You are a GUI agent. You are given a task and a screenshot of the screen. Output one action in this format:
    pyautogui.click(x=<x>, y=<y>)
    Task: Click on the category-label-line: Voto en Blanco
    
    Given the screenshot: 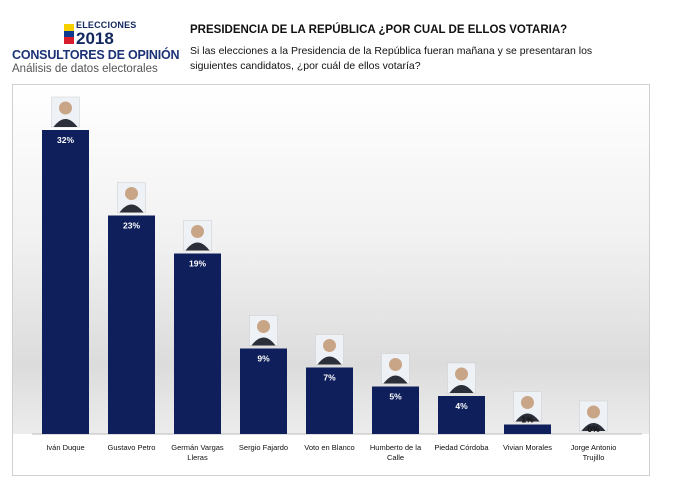 What is the action you would take?
    pyautogui.click(x=329, y=447)
    